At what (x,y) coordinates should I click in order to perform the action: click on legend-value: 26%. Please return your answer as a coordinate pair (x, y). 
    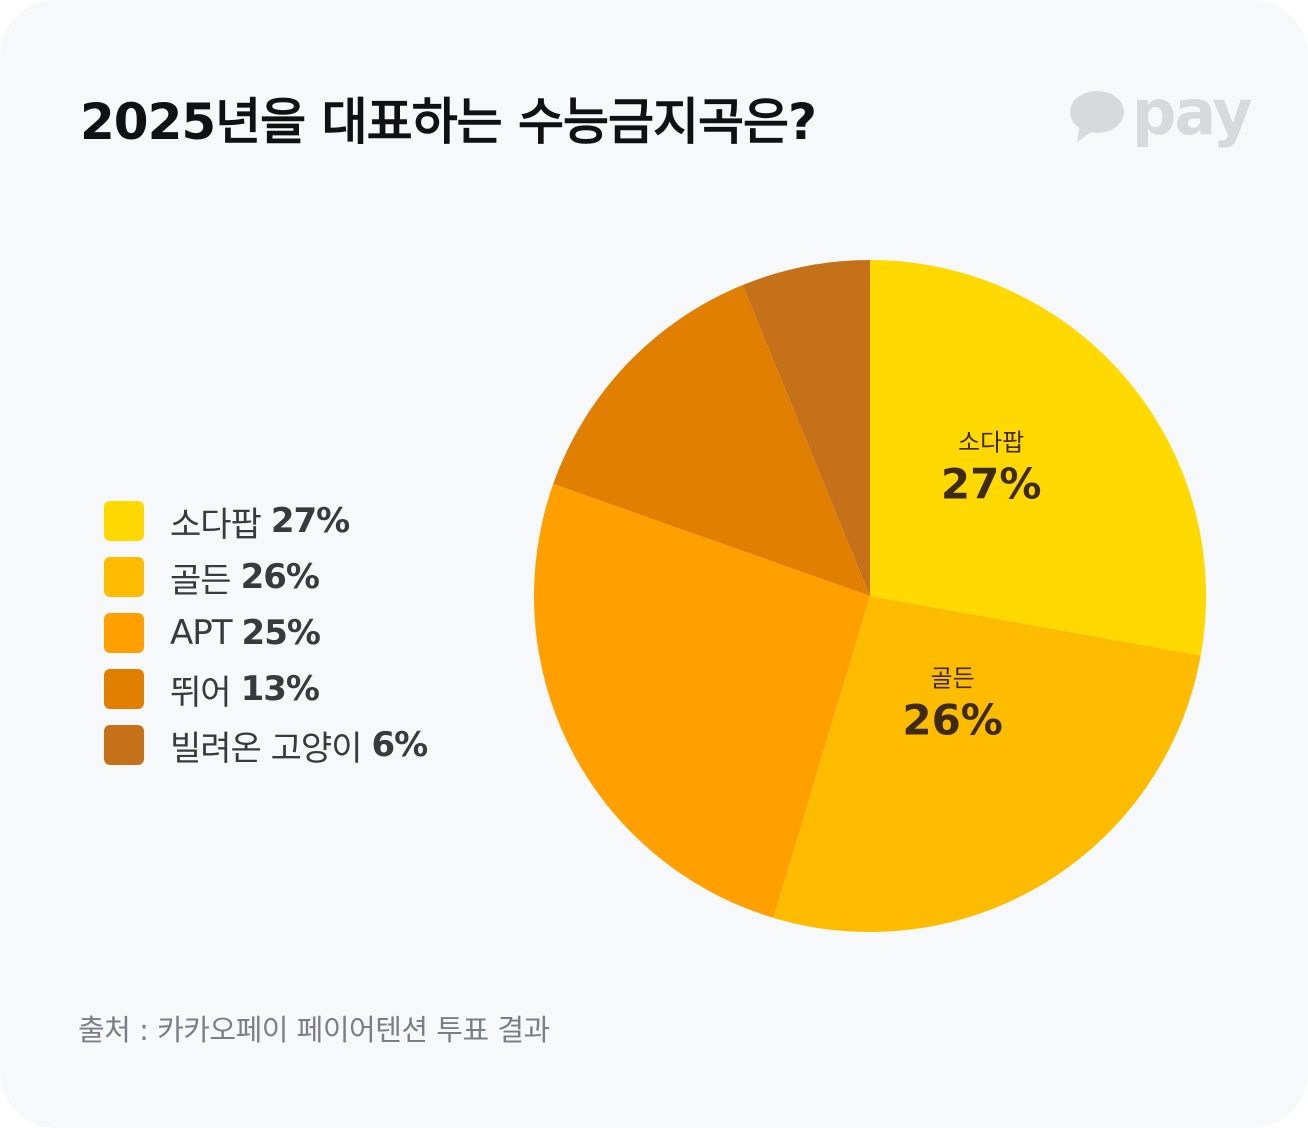
    Looking at the image, I should click on (280, 577).